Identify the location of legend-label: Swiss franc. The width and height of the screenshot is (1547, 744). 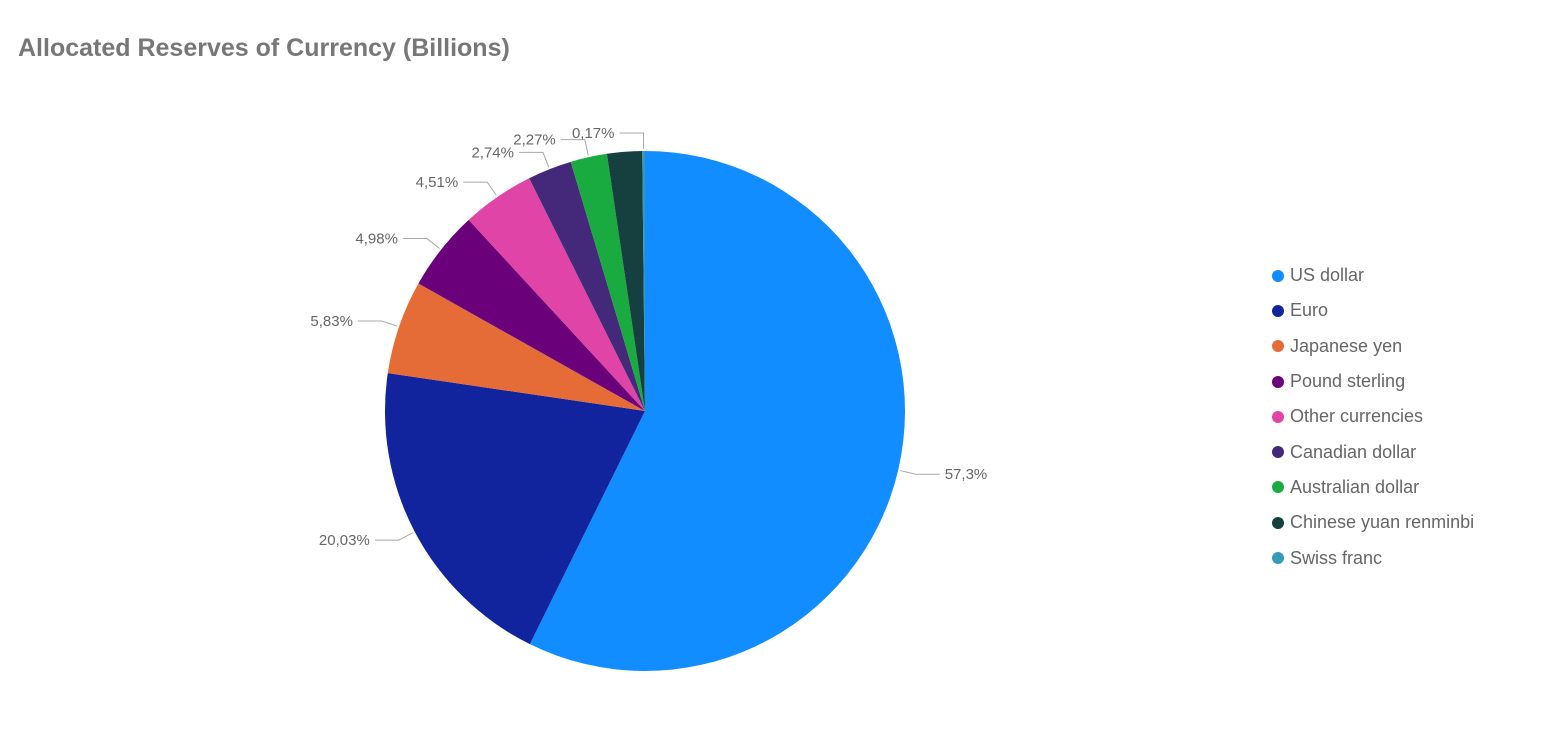
(1336, 557).